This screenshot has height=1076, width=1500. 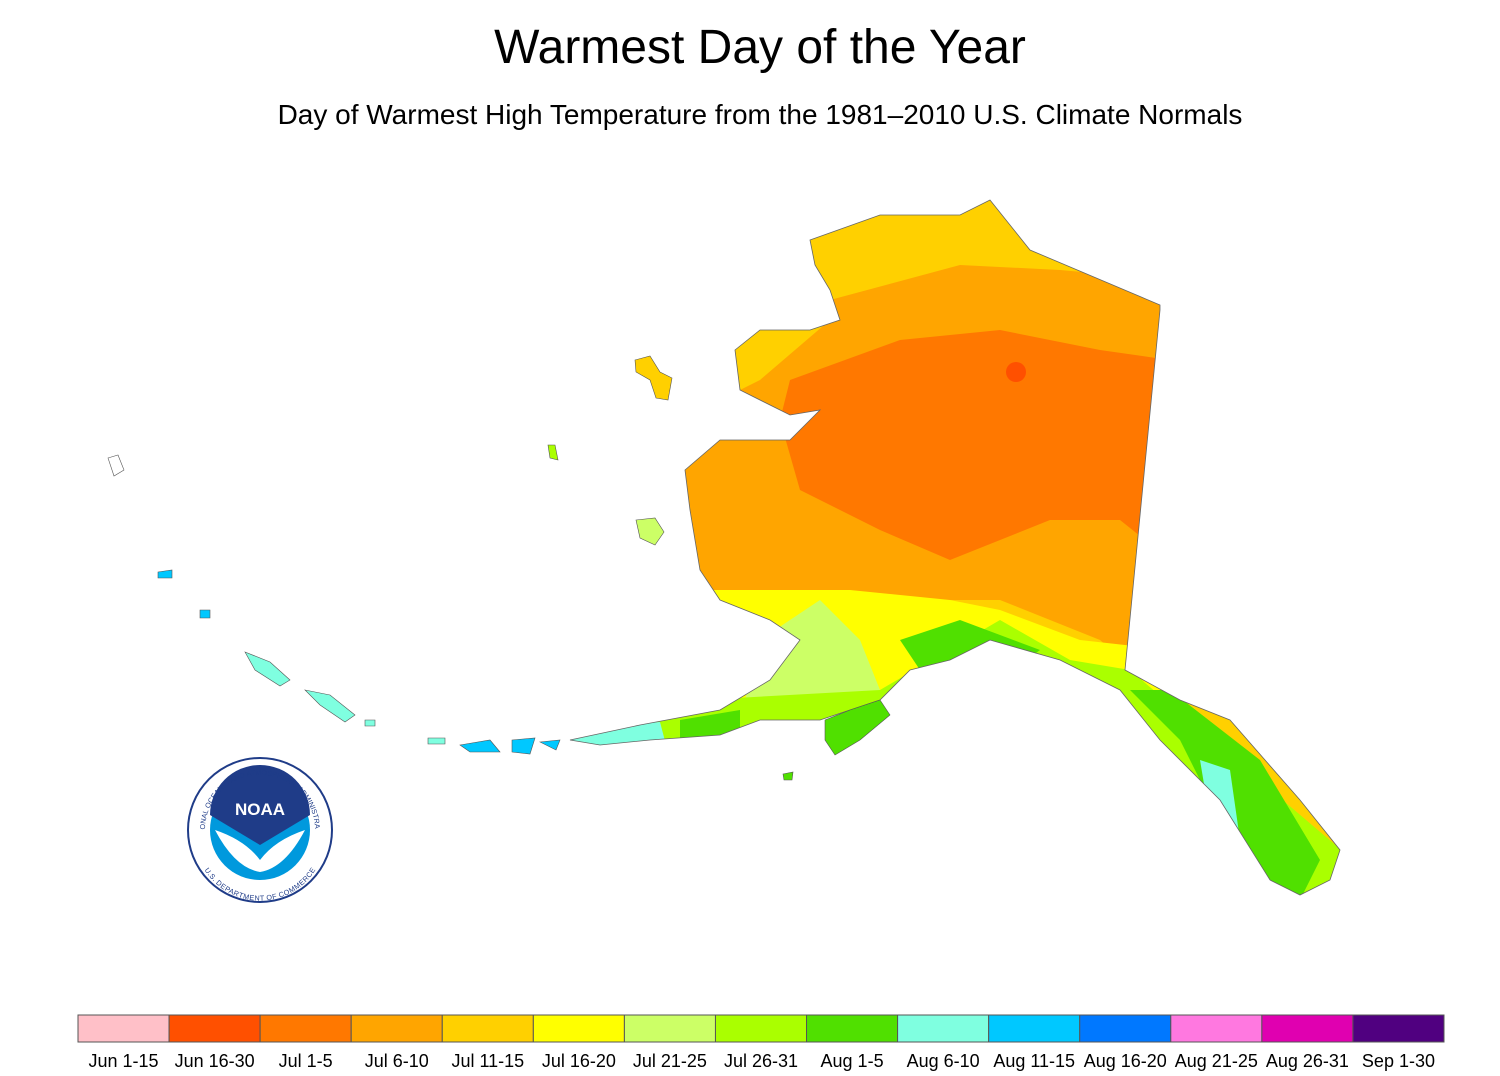 What do you see at coordinates (124, 1061) in the screenshot?
I see `legend-label: Jun 1-15` at bounding box center [124, 1061].